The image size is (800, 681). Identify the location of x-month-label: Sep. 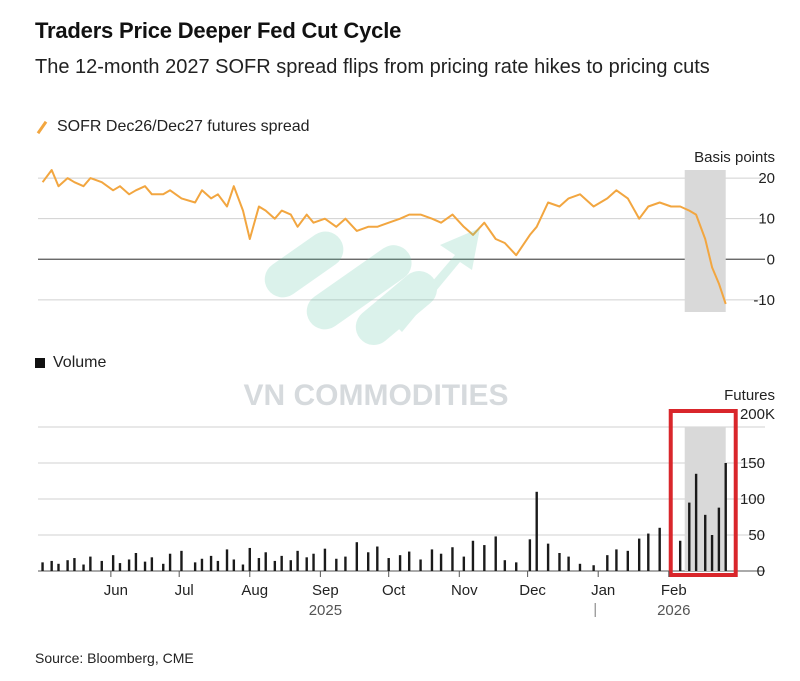
(325, 590).